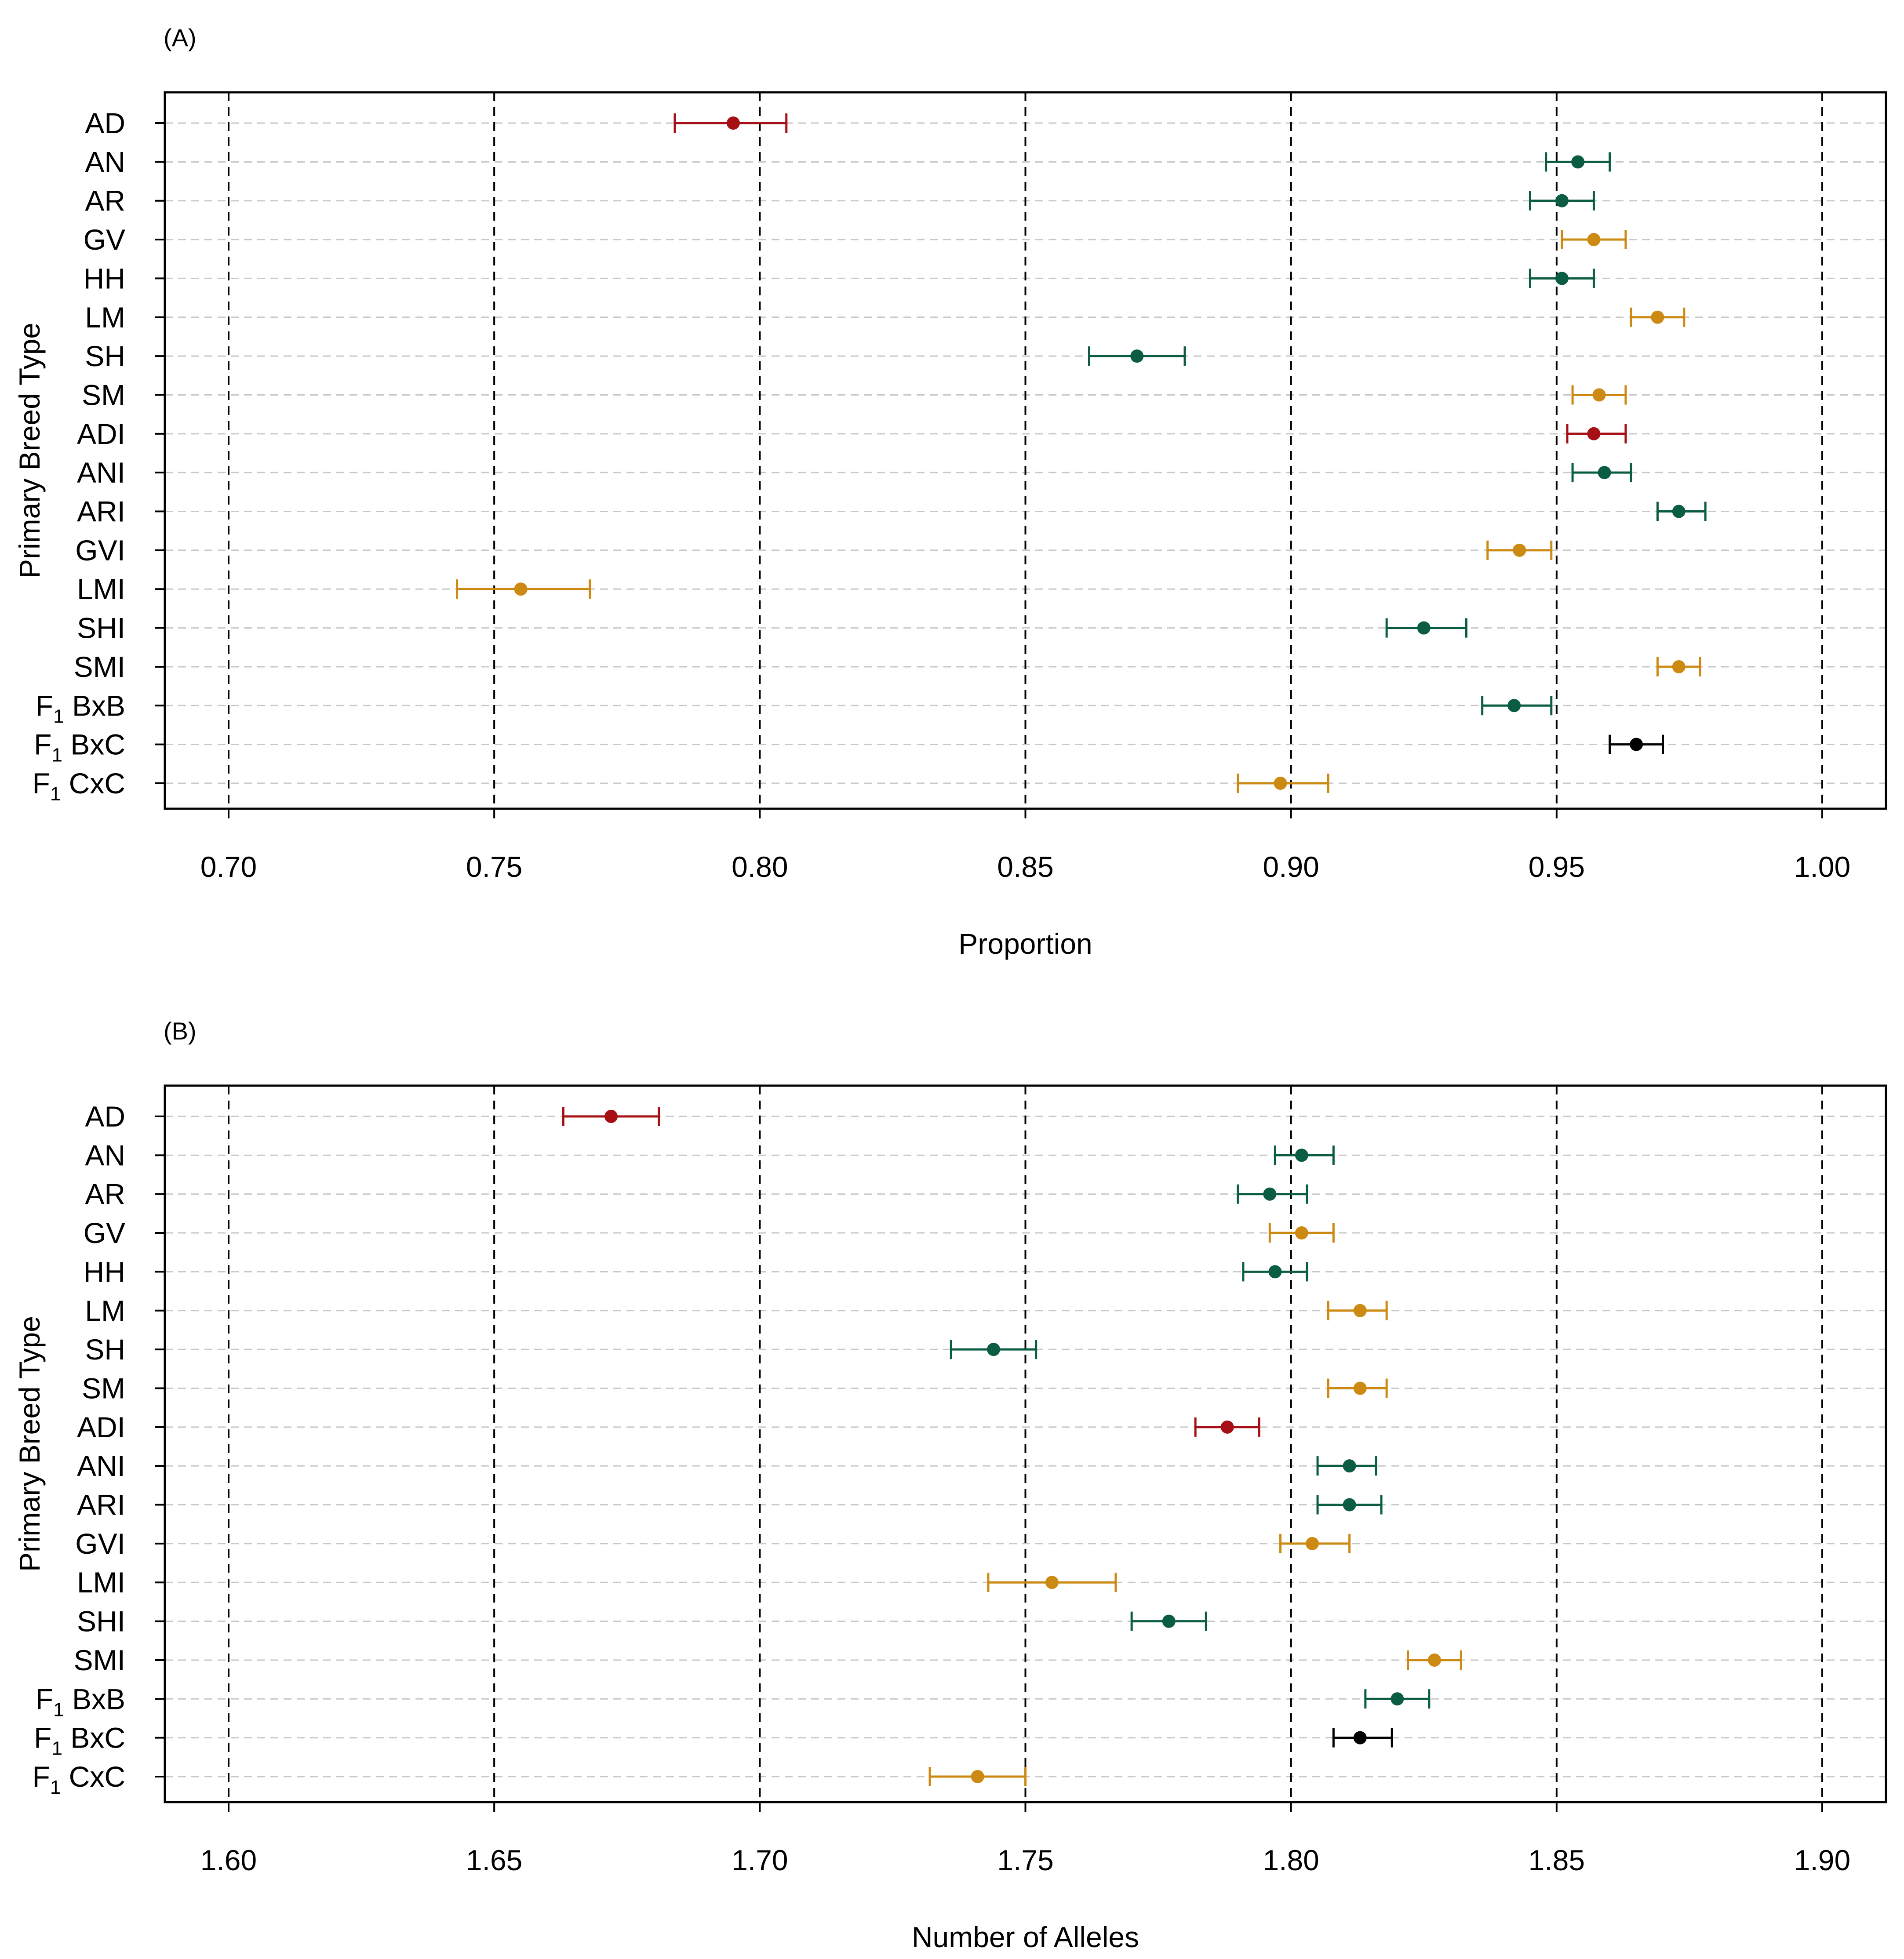 The image size is (1904, 1959). Describe the element at coordinates (80, 1701) in the screenshot. I see `y-tick-label: F1 BxB` at that location.